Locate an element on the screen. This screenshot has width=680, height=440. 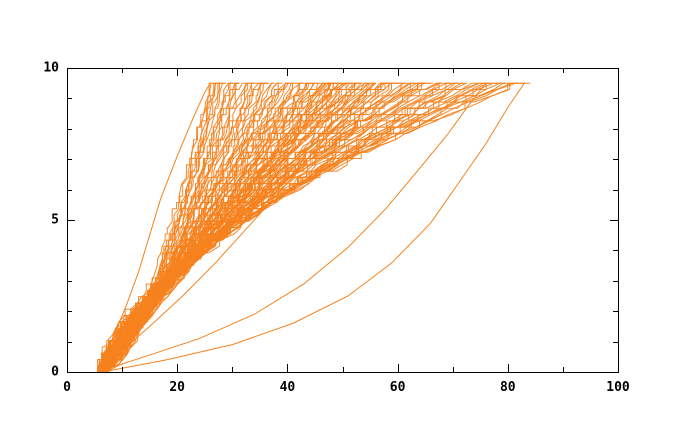
y-tick-label-0: 0 is located at coordinates (55, 372).